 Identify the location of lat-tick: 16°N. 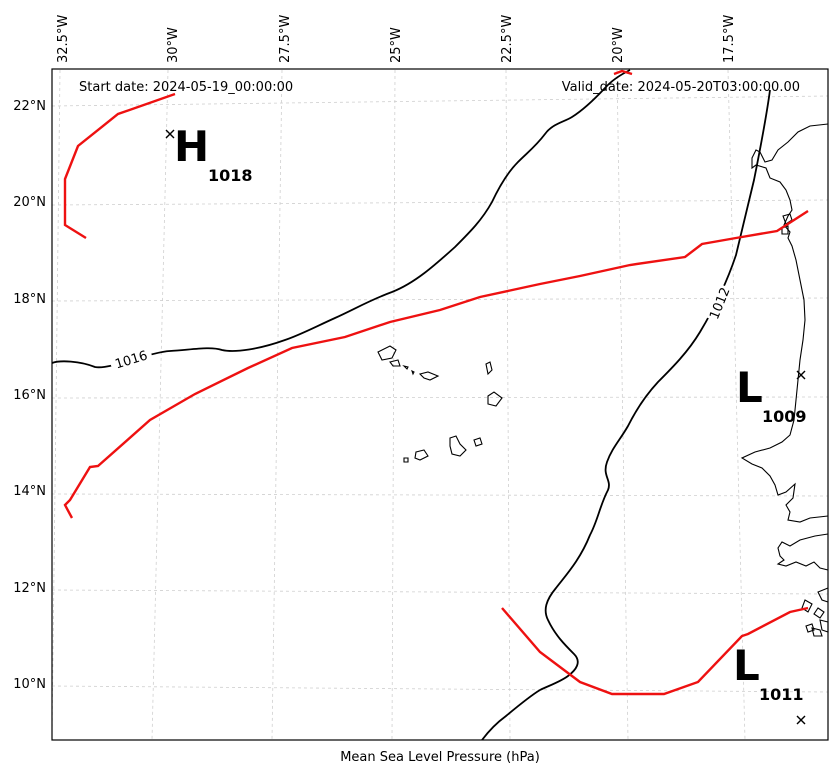
(29, 395).